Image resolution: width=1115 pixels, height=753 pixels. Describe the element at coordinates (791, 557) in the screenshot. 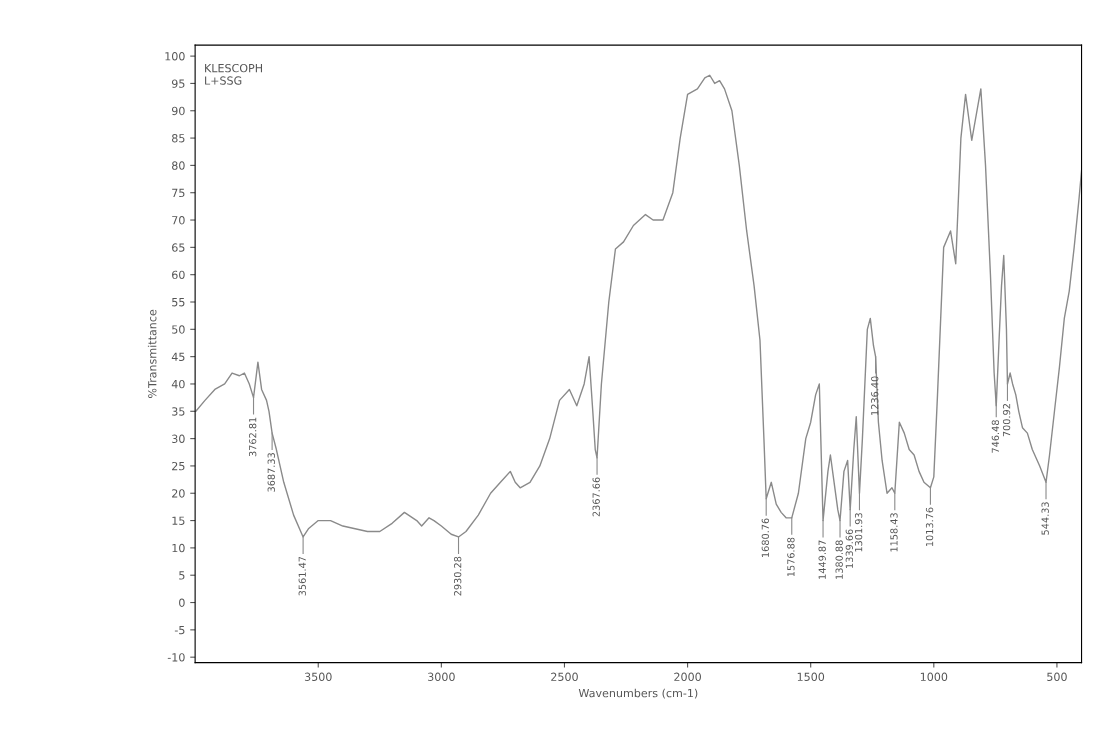

I see `annotation: 1576.88` at that location.